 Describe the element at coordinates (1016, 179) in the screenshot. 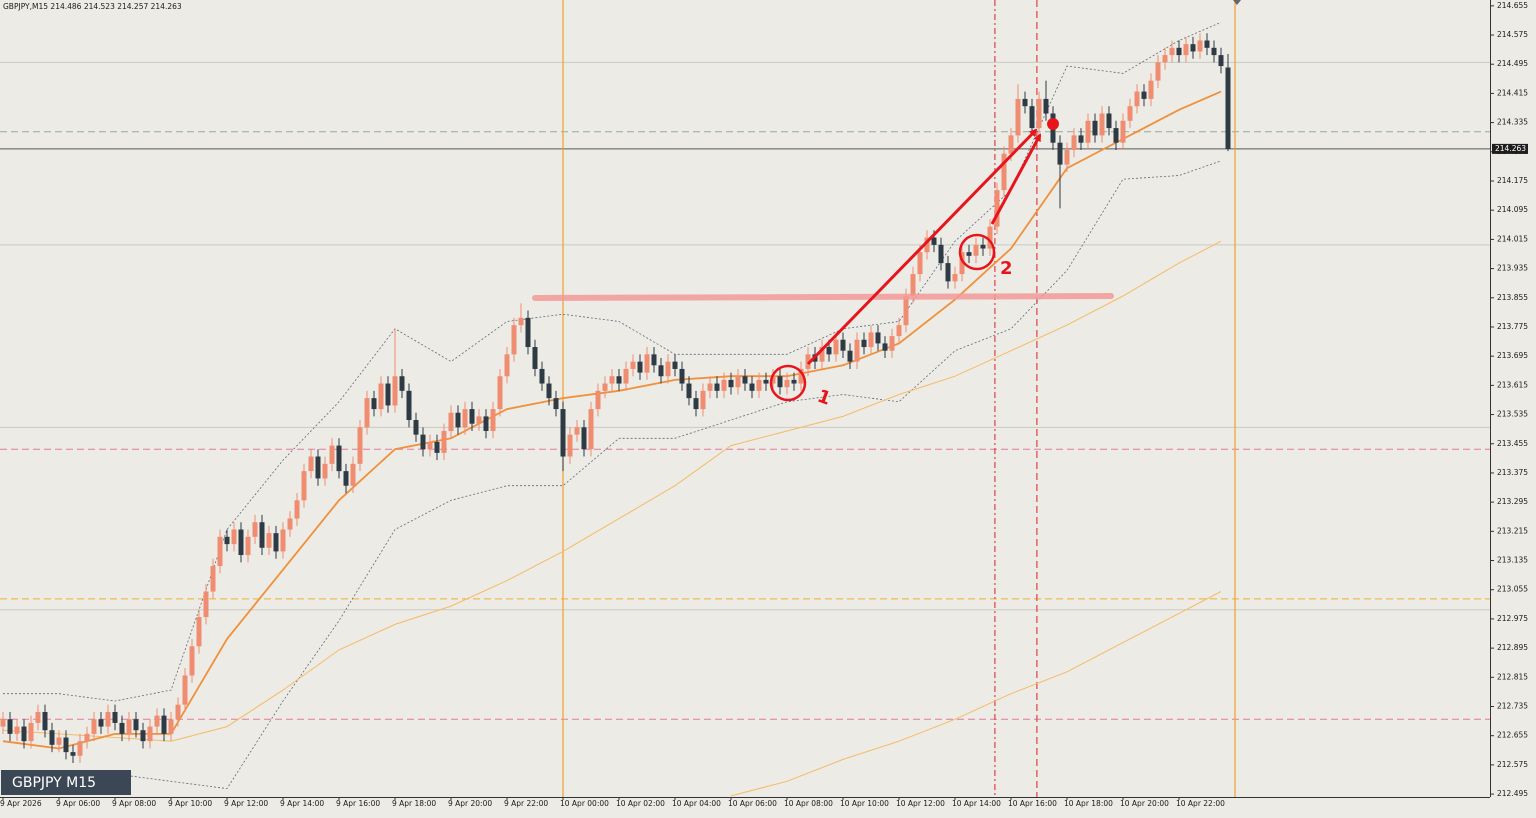

I see `arrow` at that location.